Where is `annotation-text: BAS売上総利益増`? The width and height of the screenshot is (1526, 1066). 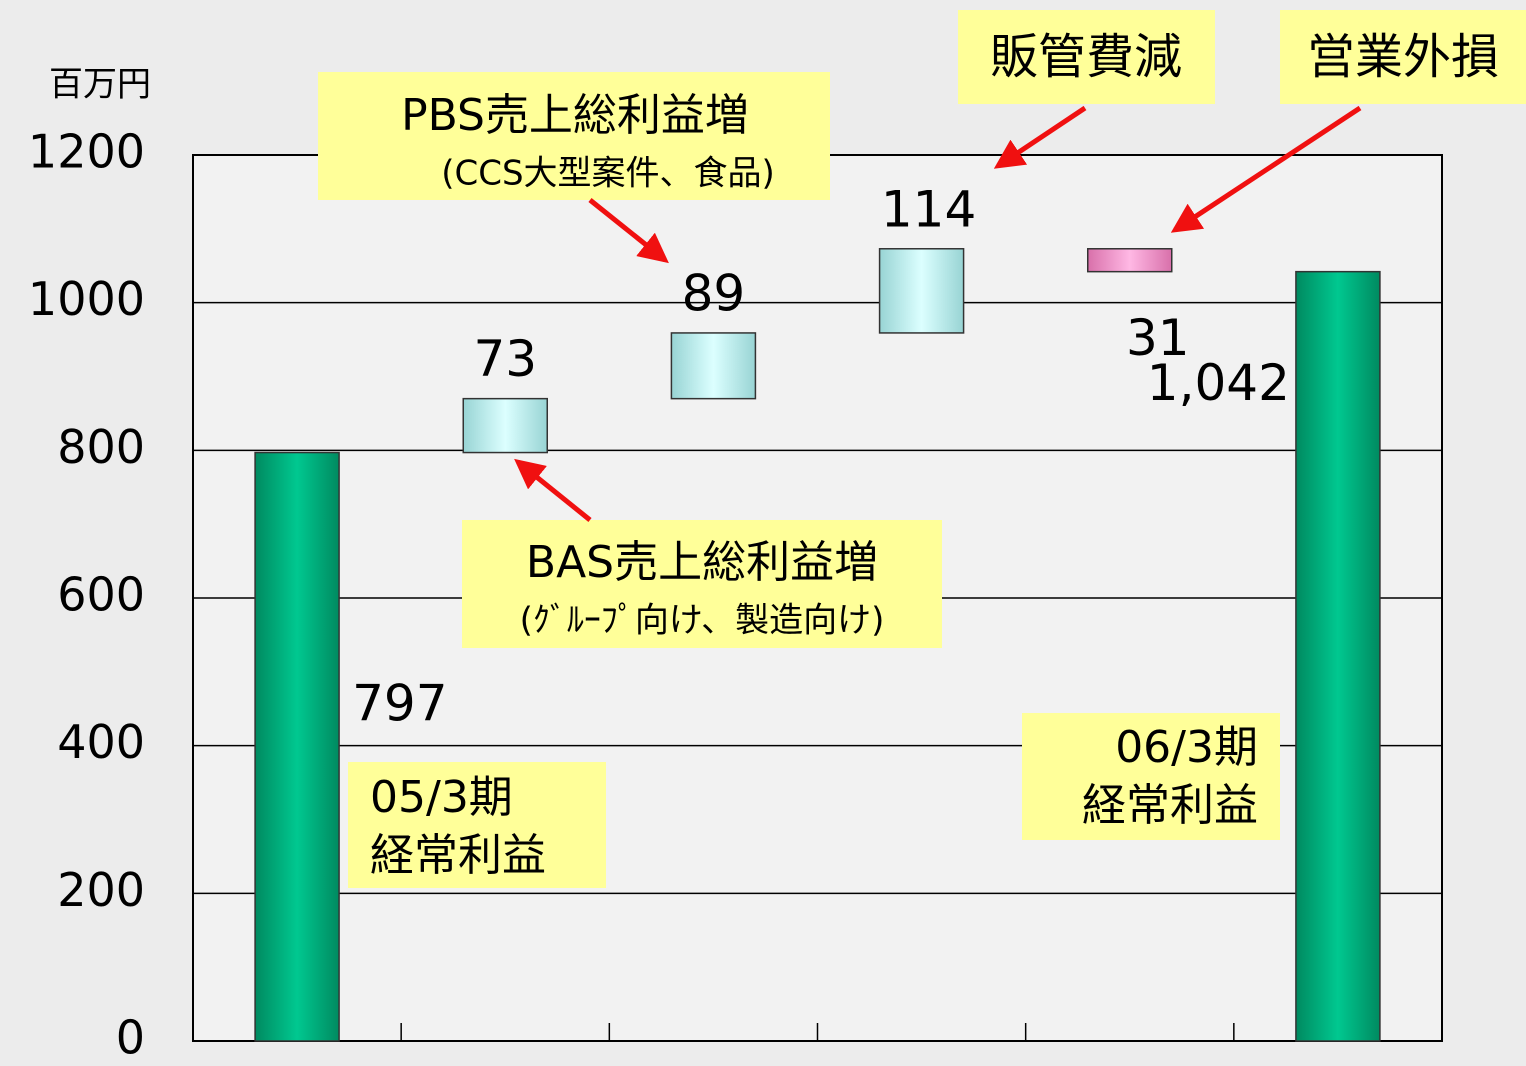 annotation-text: BAS売上総利益増 is located at coordinates (702, 562).